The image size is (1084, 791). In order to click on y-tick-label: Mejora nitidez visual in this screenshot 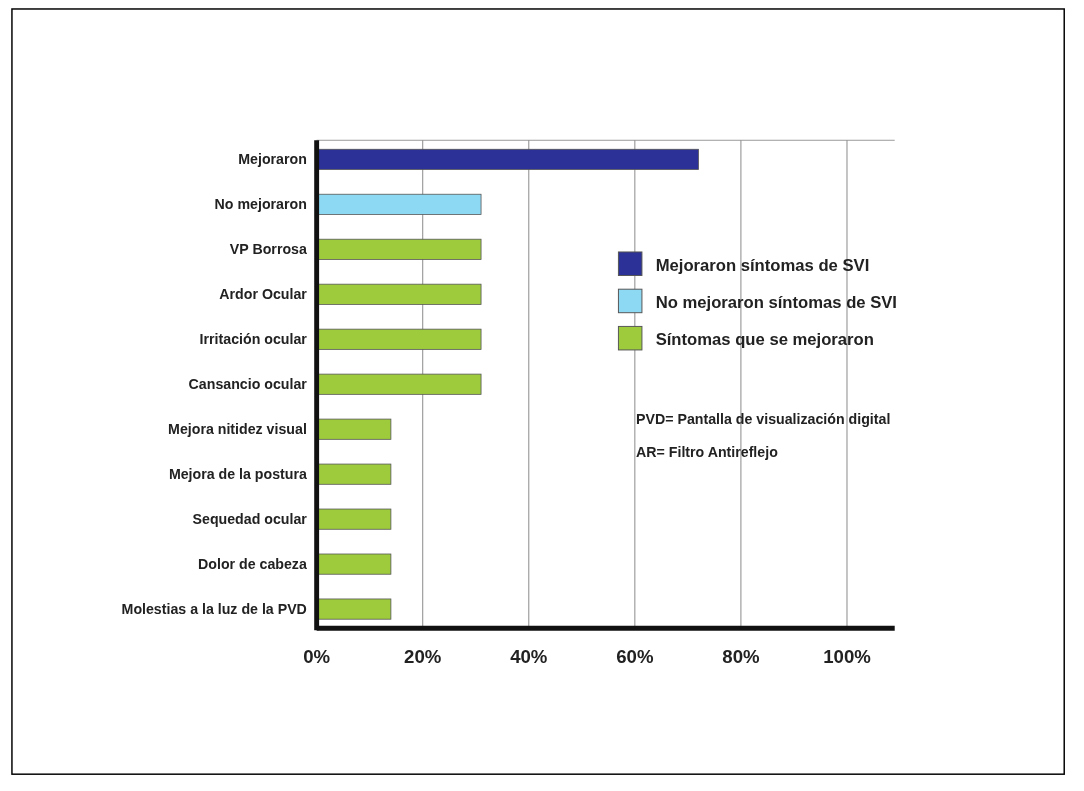, I will do `click(237, 429)`.